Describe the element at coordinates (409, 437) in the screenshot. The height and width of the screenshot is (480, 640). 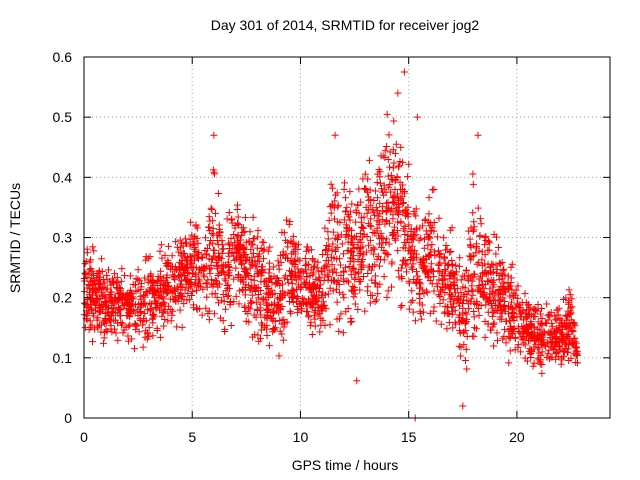
I see `x-tick-label: 15` at that location.